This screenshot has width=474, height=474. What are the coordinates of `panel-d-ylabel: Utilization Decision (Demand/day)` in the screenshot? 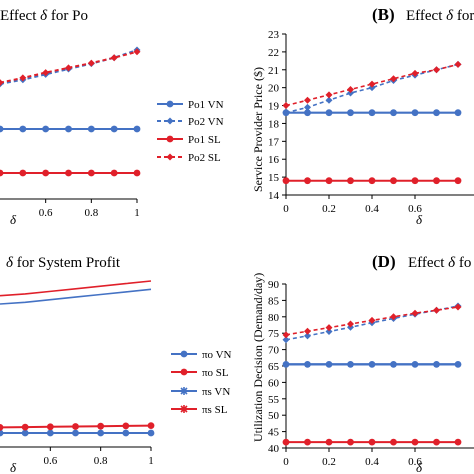 It's located at (258, 357).